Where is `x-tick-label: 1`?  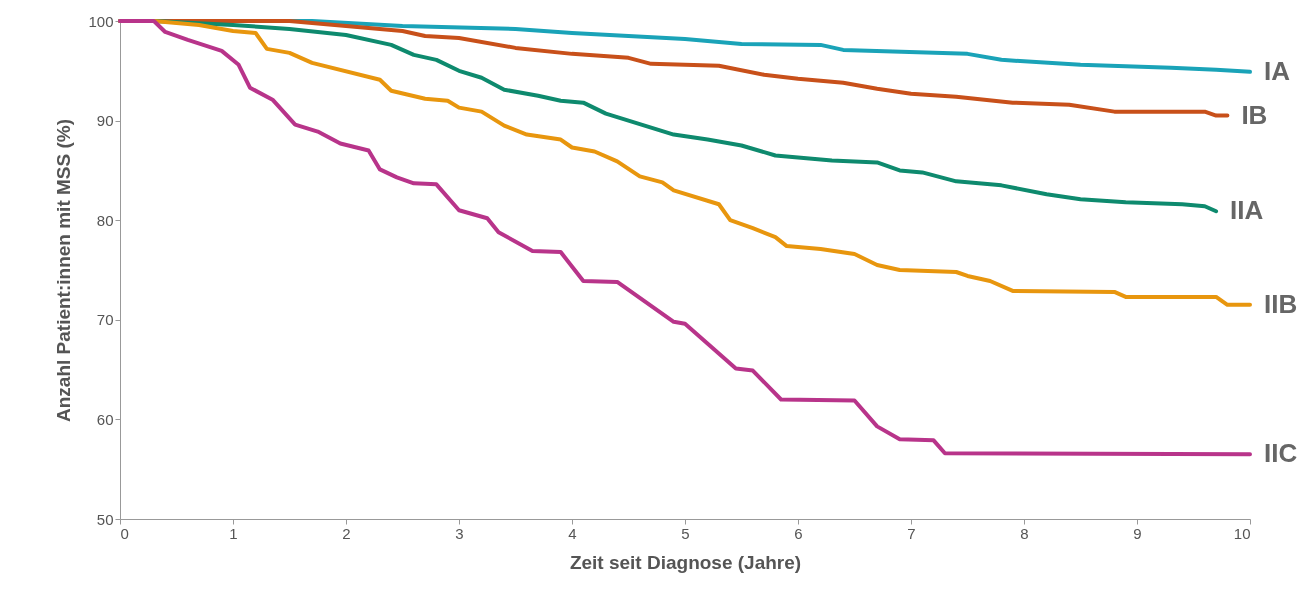
x-tick-label: 1 is located at coordinates (233, 533).